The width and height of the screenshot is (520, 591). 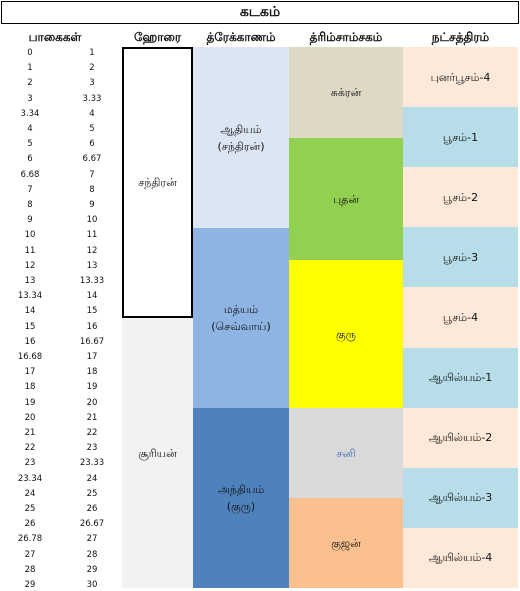 What do you see at coordinates (30, 433) in the screenshot?
I see `degree-from: 21` at bounding box center [30, 433].